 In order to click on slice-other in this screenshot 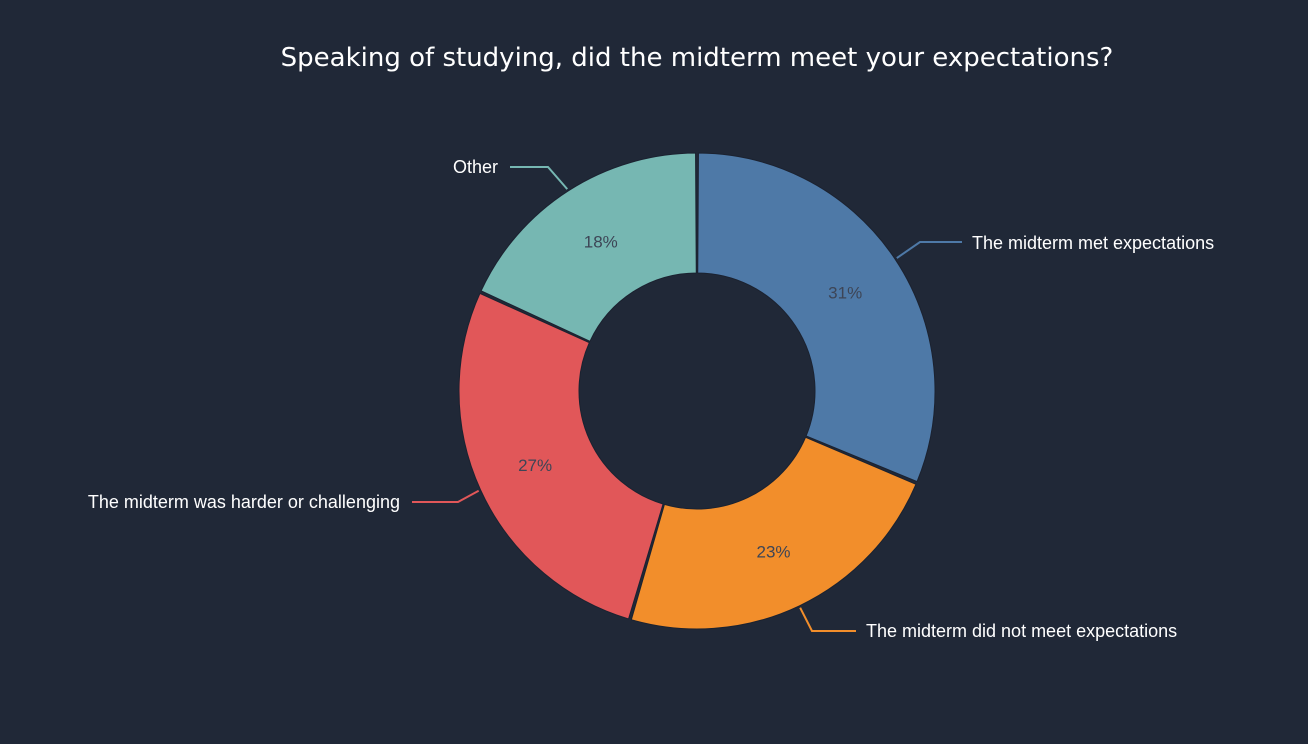, I will do `click(588, 247)`.